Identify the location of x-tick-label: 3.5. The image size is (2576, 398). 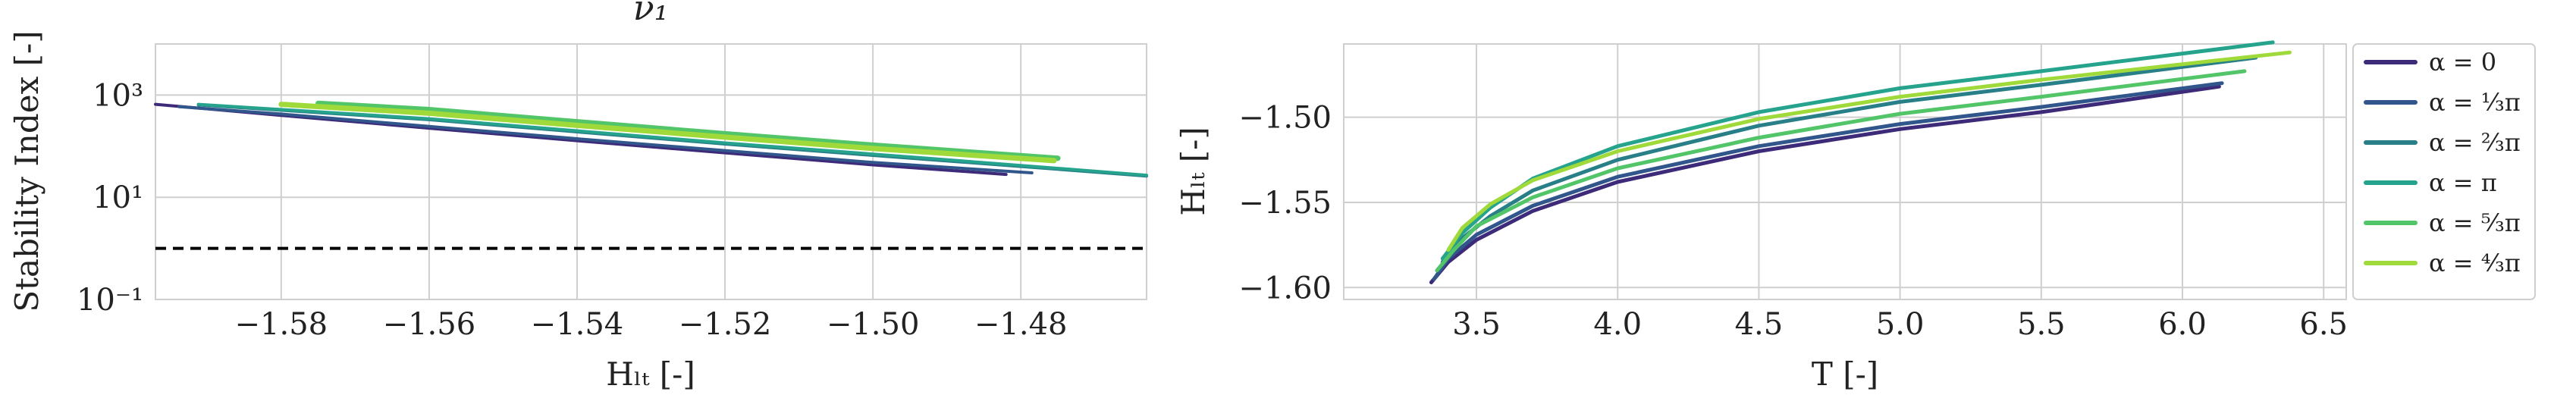
(1476, 324).